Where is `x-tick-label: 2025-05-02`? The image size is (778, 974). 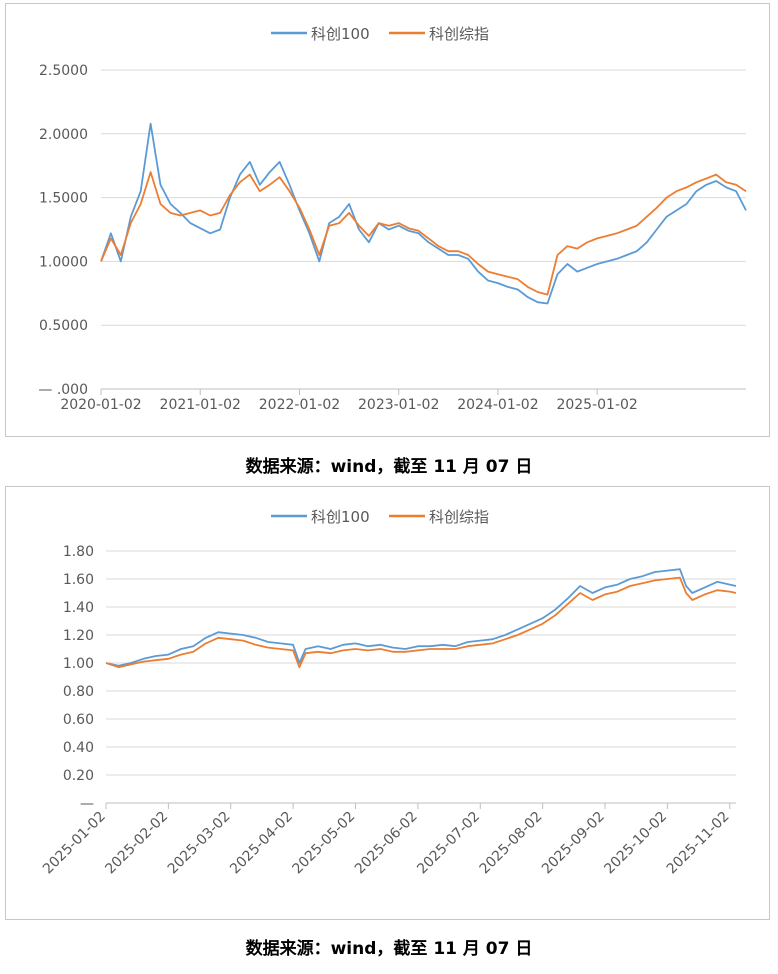
x-tick-label: 2025-05-02 is located at coordinates (323, 843).